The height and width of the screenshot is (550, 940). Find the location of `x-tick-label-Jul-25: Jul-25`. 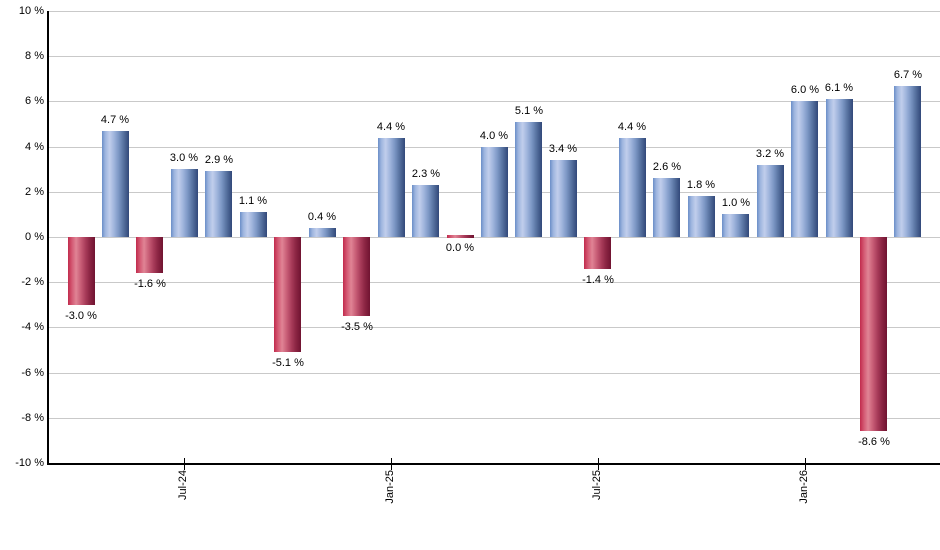

x-tick-label-Jul-25: Jul-25 is located at coordinates (597, 485).